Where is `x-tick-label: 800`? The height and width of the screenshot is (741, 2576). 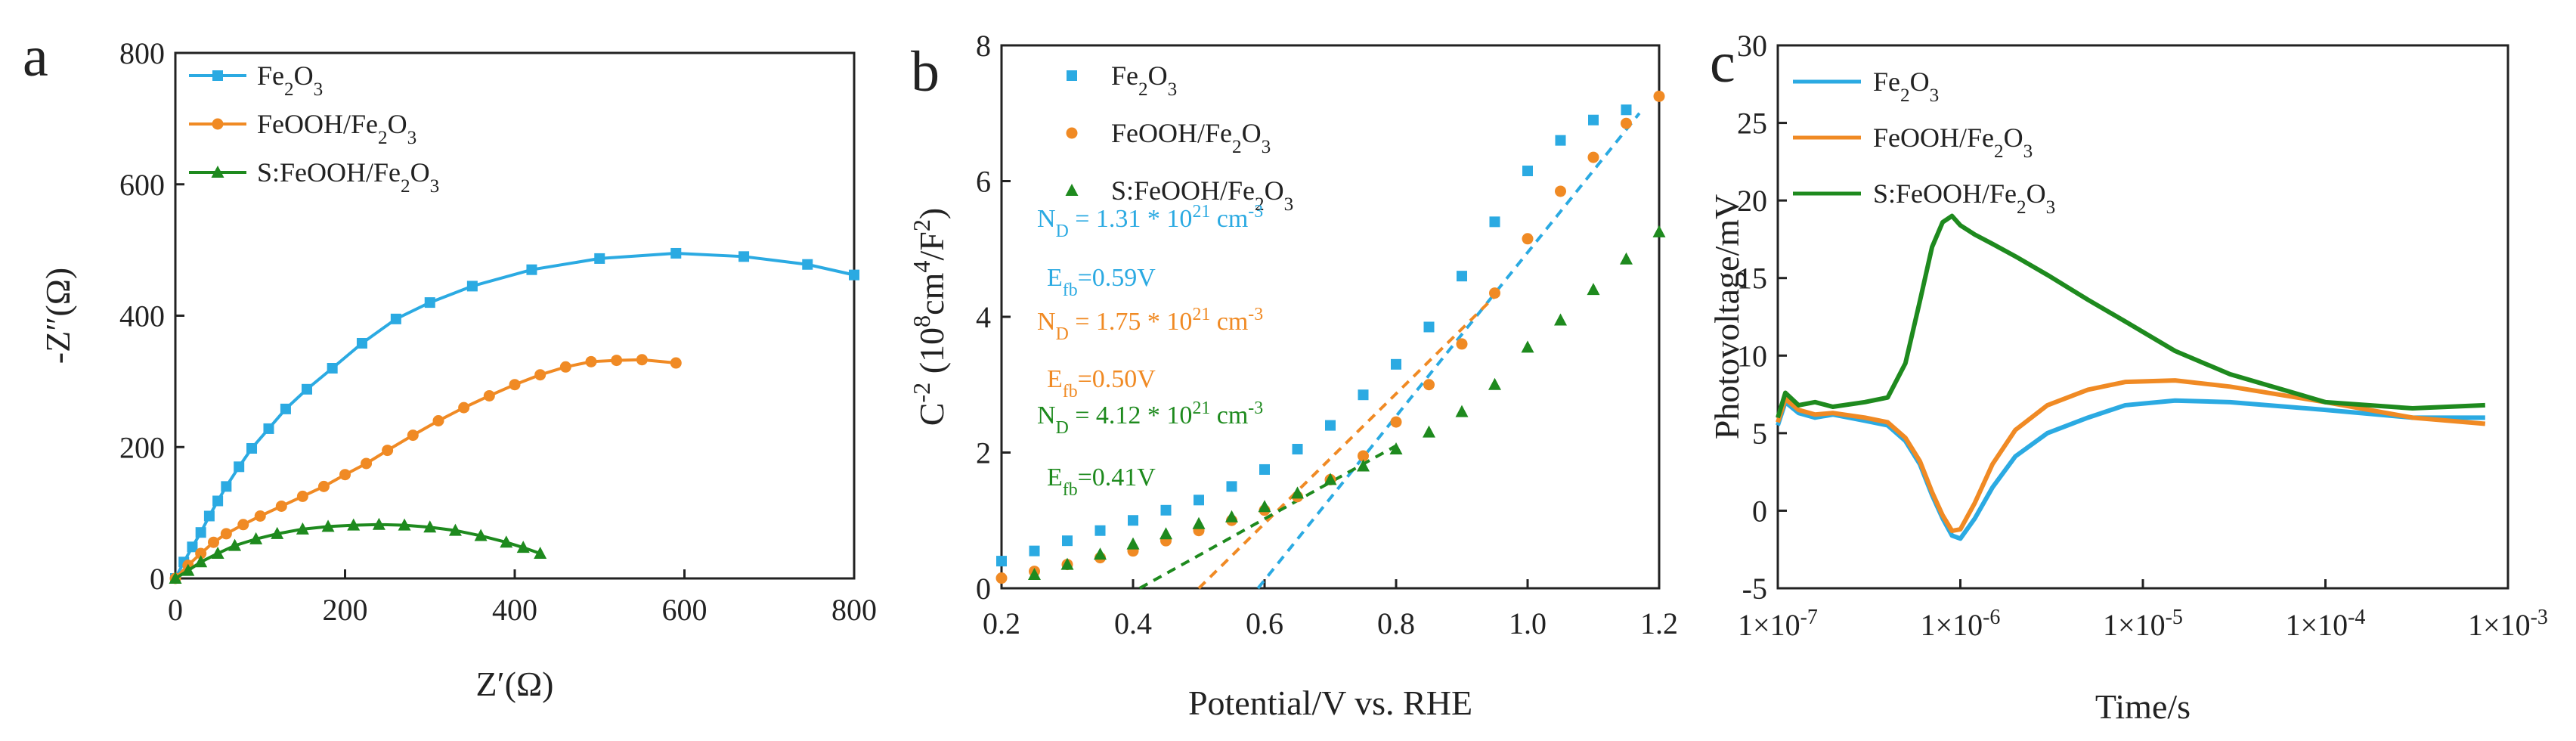
x-tick-label: 800 is located at coordinates (854, 610).